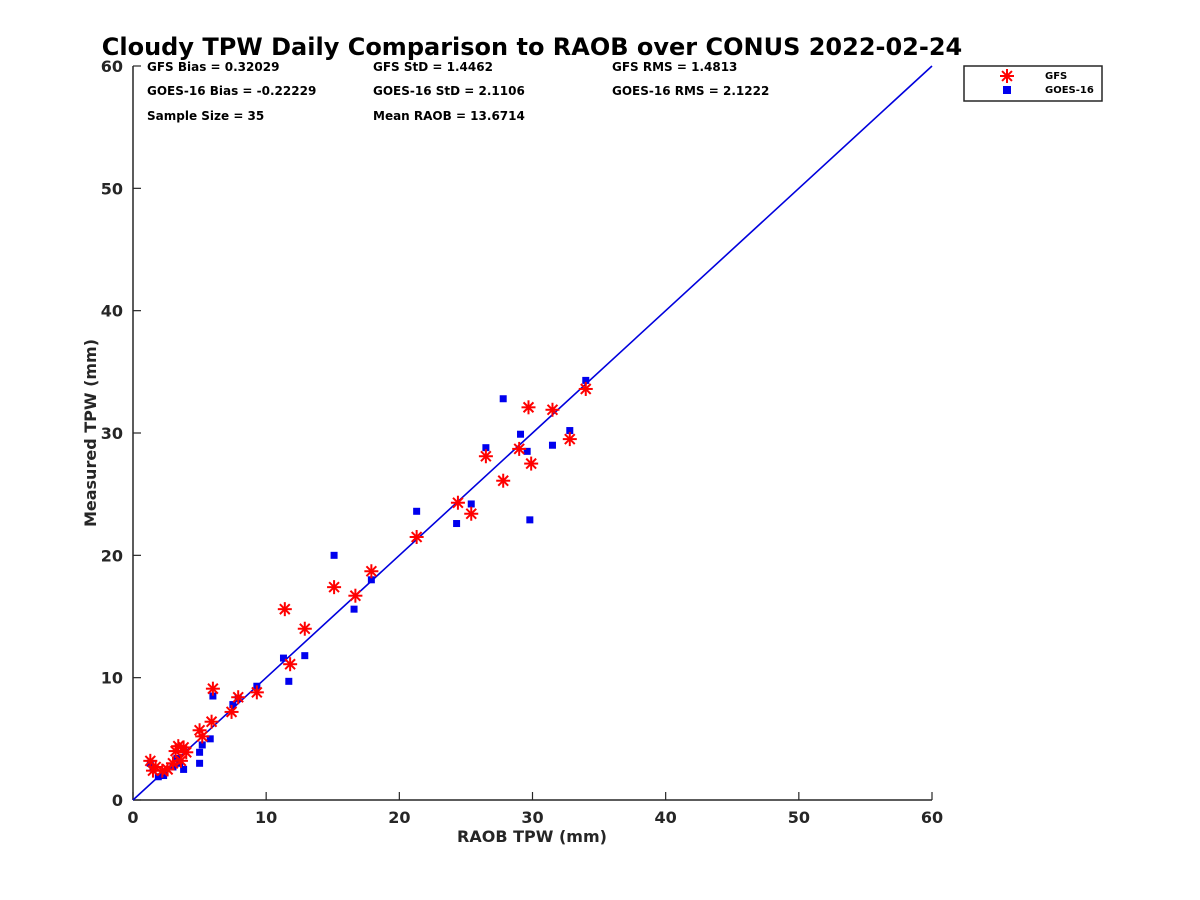 The image size is (1200, 900). I want to click on x-tick-label: 0, so click(132, 817).